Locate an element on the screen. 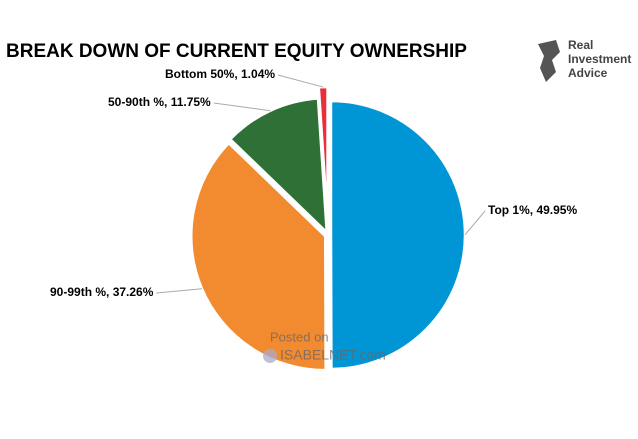 This screenshot has height=439, width=638. data-label: Top 1%, 49.95% is located at coordinates (532, 210).